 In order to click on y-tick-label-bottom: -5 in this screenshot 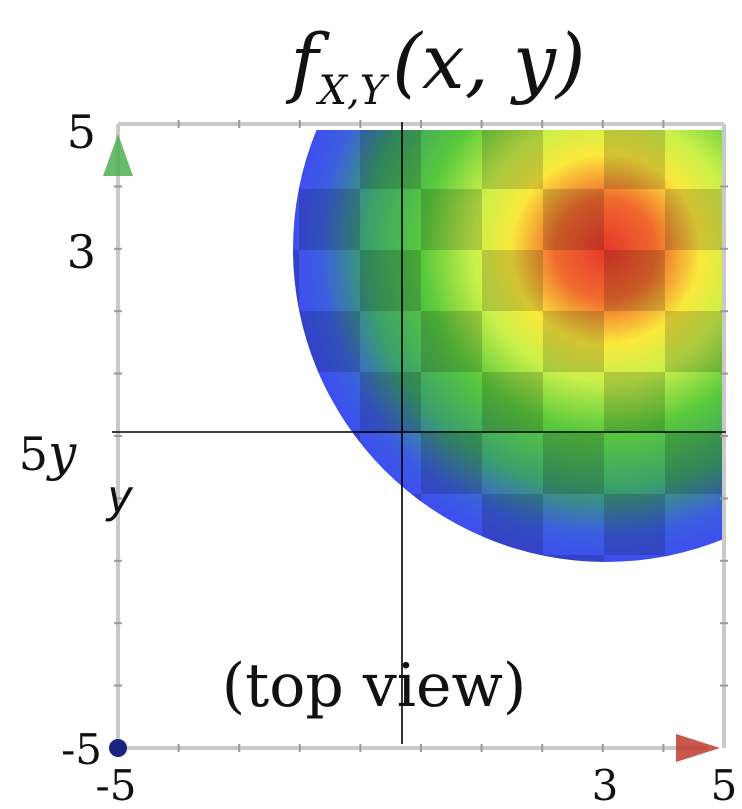, I will do `click(81, 749)`.